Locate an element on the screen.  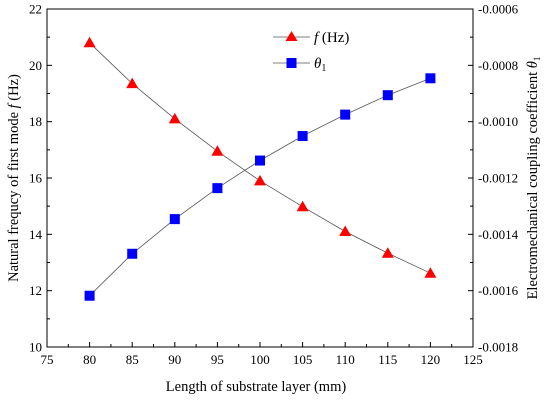
y-right-tick-label: -0.0014 is located at coordinates (498, 234).